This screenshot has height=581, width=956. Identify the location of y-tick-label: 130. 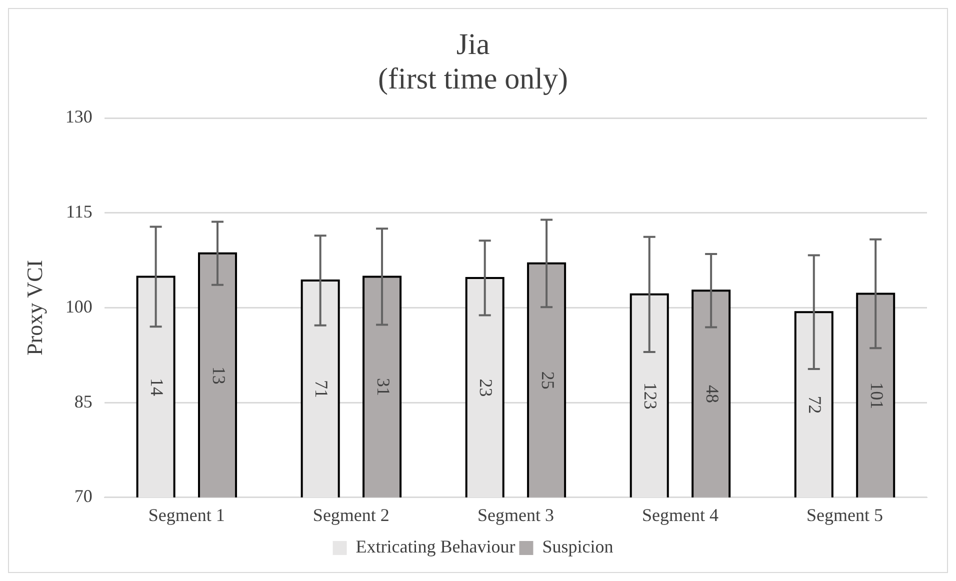
(78, 116).